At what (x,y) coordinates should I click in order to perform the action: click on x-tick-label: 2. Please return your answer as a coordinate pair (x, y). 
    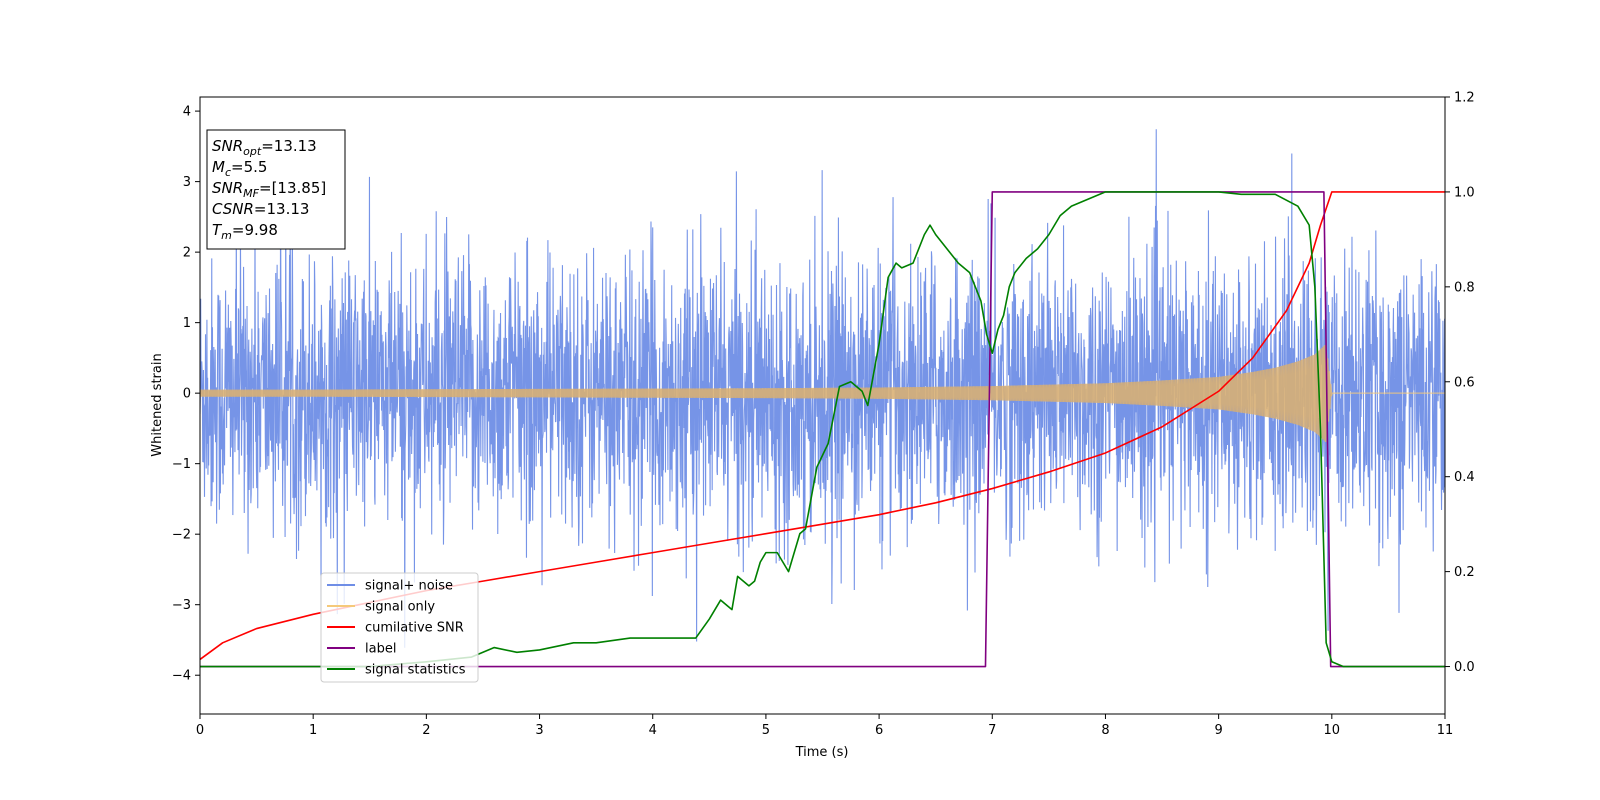
    Looking at the image, I should click on (426, 730).